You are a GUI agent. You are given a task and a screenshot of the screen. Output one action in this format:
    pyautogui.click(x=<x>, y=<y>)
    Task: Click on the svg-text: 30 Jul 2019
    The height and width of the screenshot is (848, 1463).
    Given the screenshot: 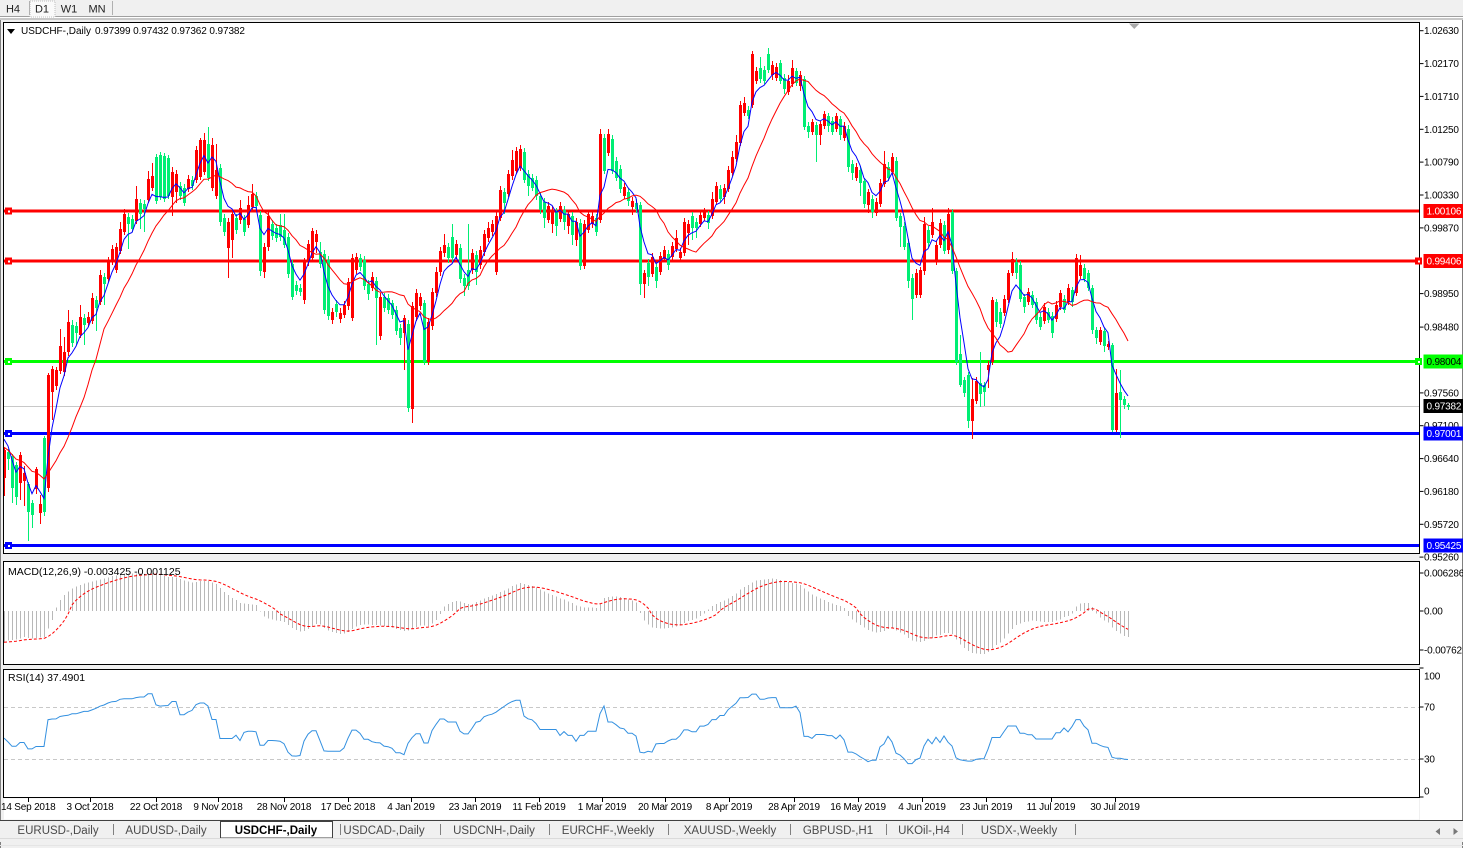 What is the action you would take?
    pyautogui.click(x=1115, y=807)
    